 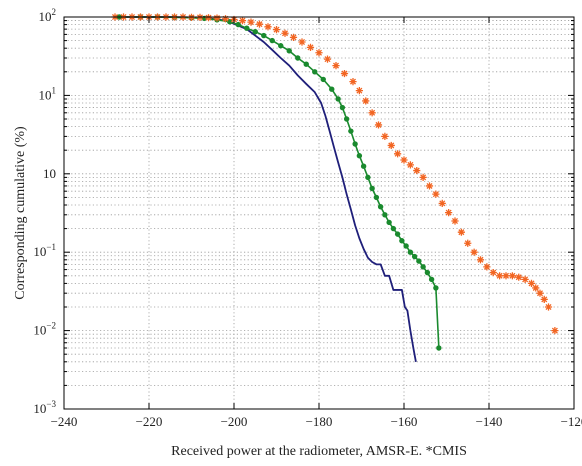 I want to click on x-tick-label: −220, so click(x=149, y=421).